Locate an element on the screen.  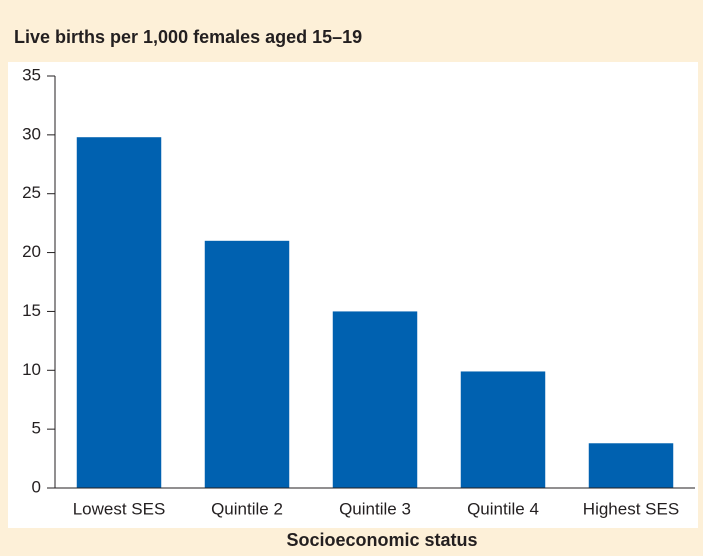
chart-title: Live births per 1,000 females aged 15–19 is located at coordinates (188, 37).